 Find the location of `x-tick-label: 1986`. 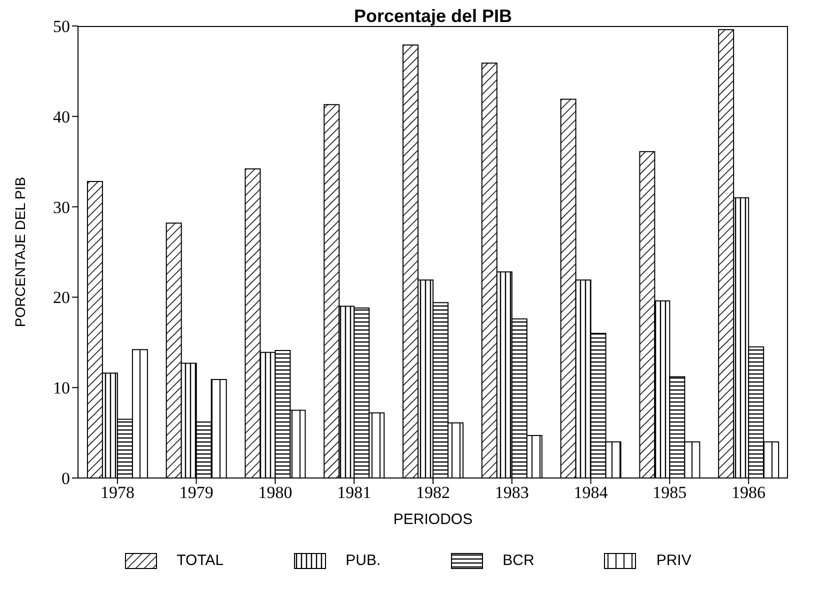

x-tick-label: 1986 is located at coordinates (749, 492).